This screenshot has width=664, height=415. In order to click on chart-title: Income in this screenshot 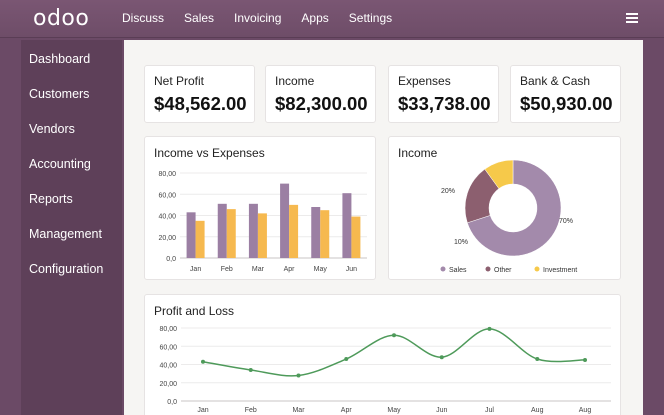, I will do `click(418, 153)`.